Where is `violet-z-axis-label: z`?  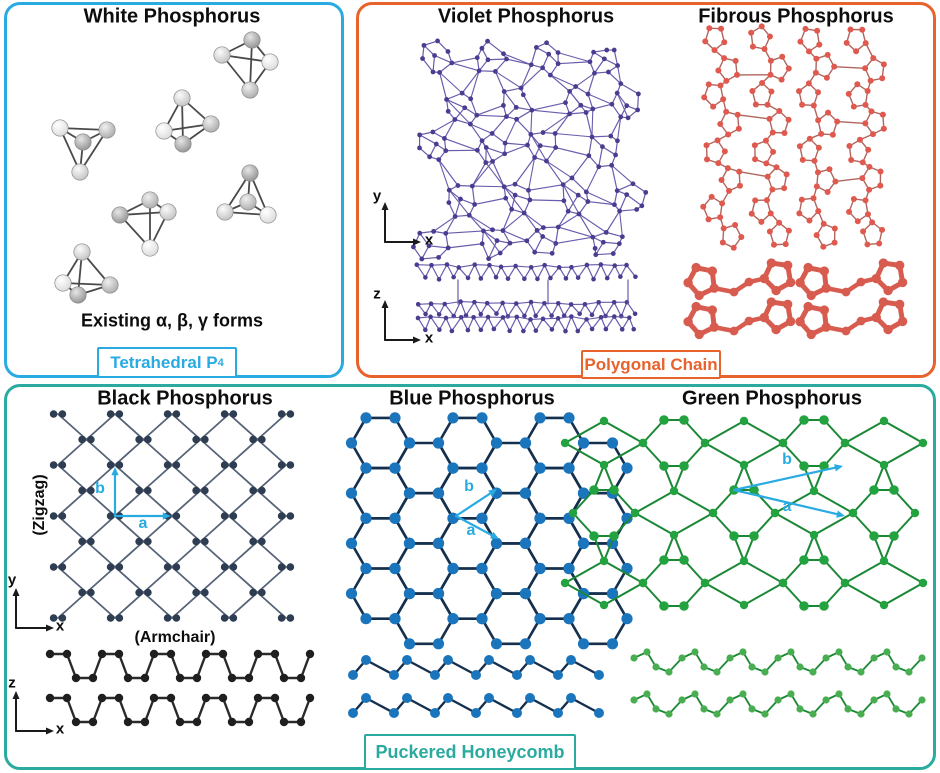
violet-z-axis-label: z is located at coordinates (377, 294).